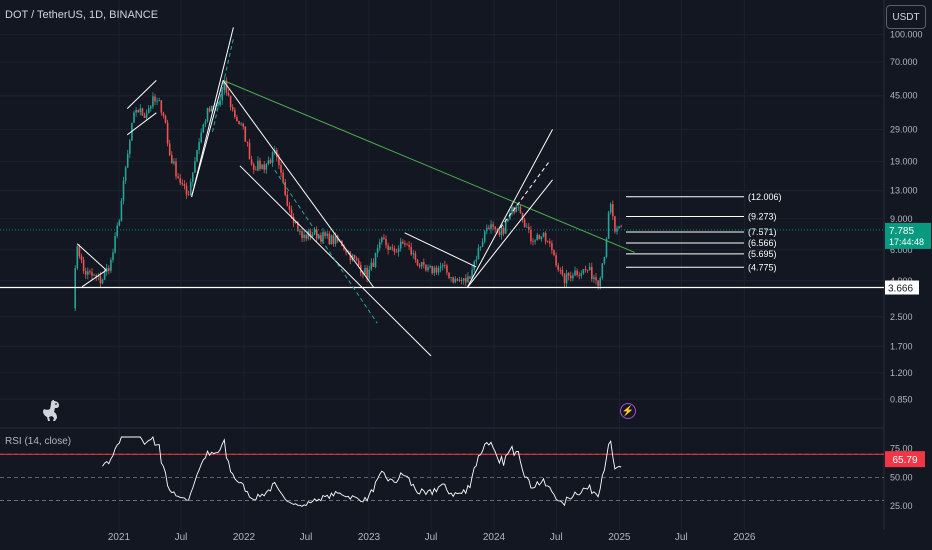 The width and height of the screenshot is (932, 550). I want to click on rise-channel-lower, so click(207, 138).